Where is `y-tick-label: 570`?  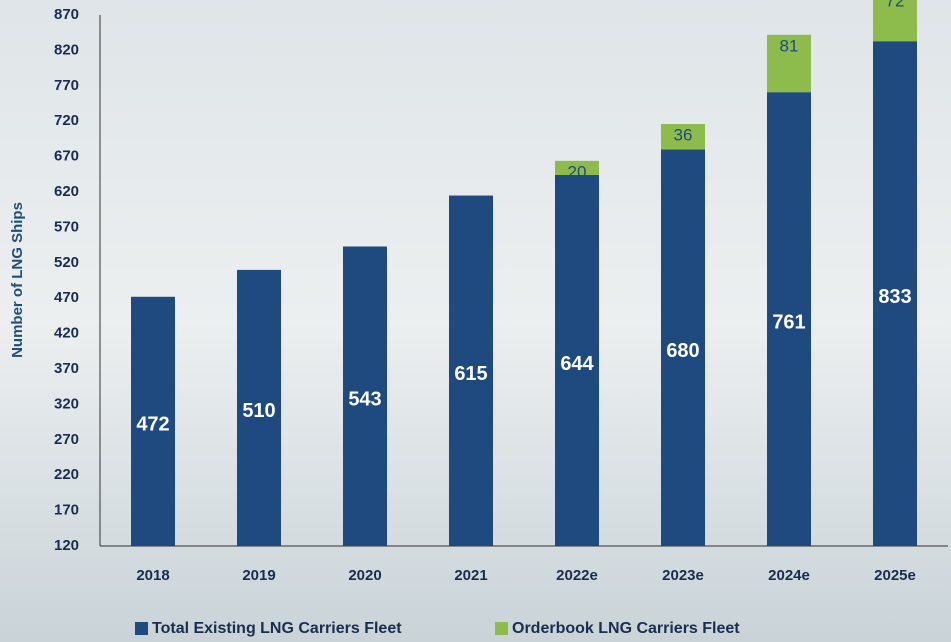
y-tick-label: 570 is located at coordinates (66, 226).